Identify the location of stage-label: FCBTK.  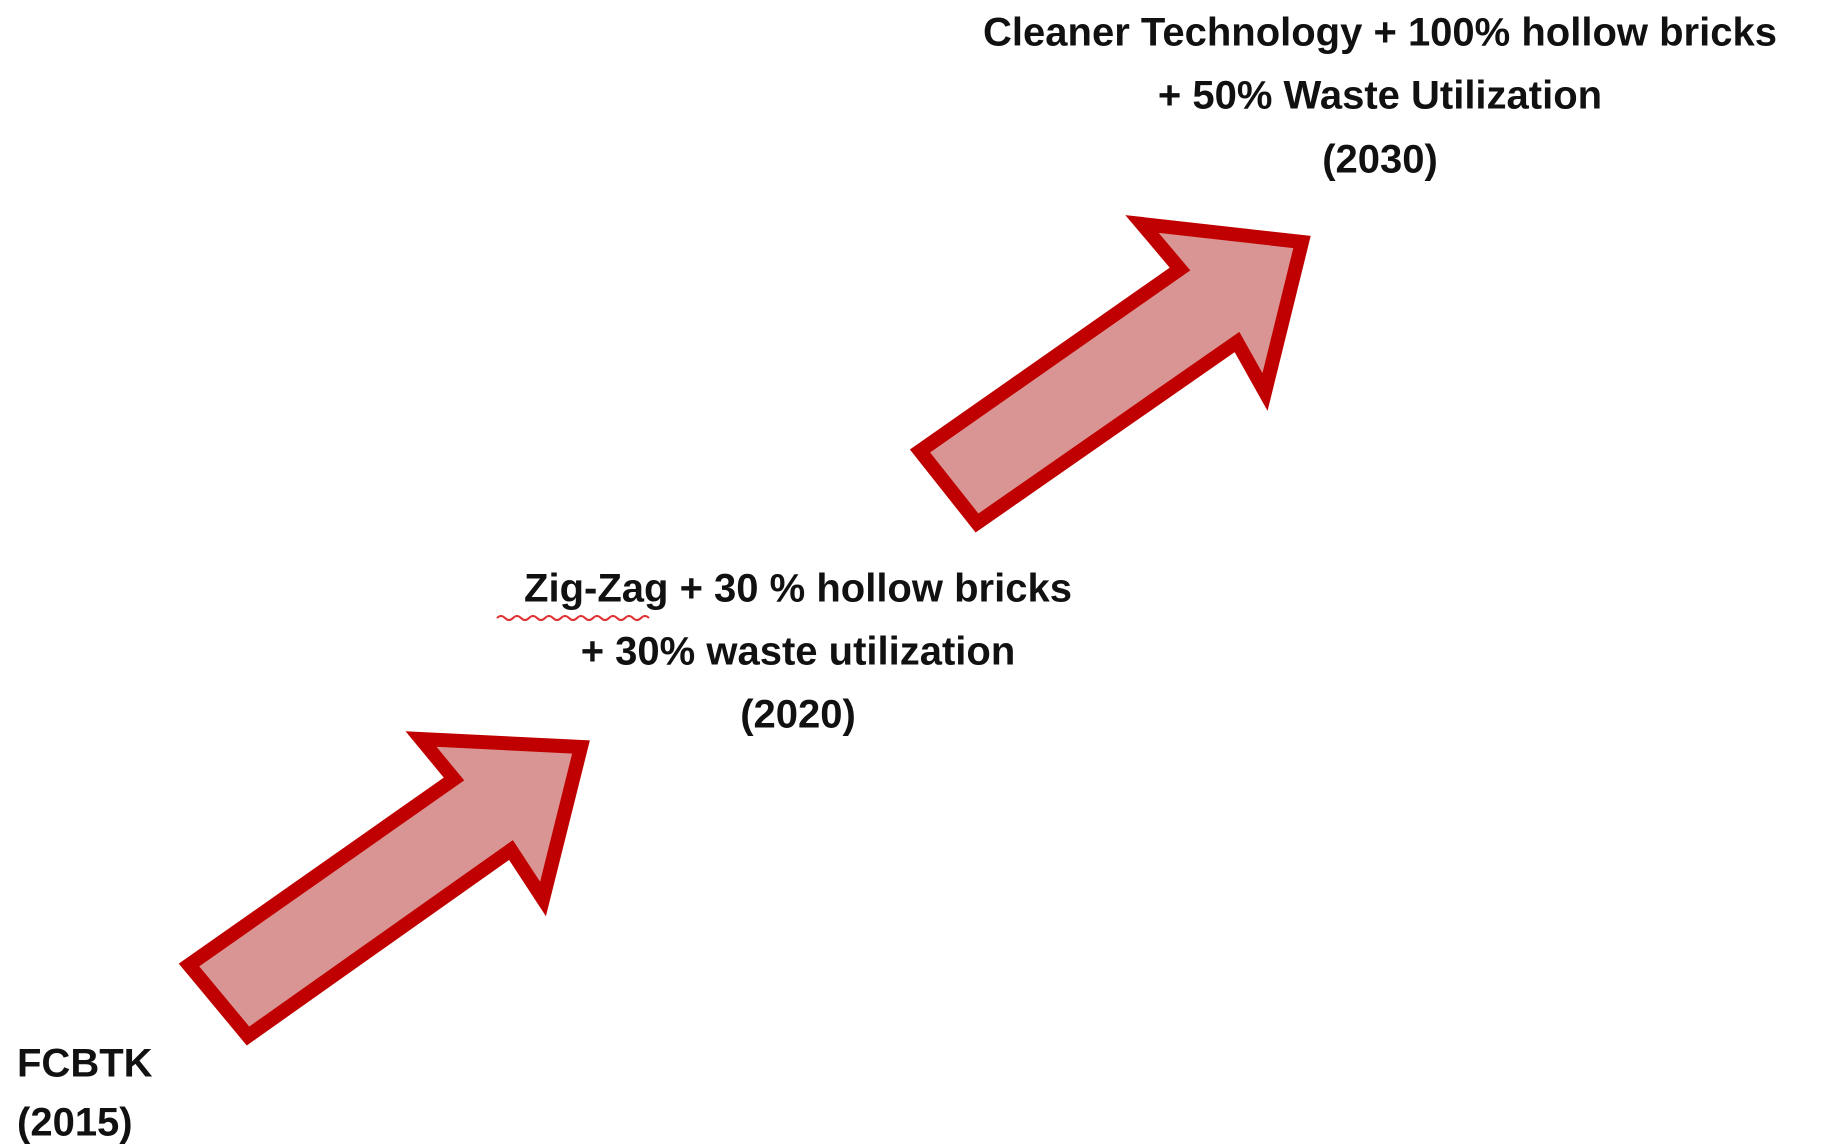
(85, 1064).